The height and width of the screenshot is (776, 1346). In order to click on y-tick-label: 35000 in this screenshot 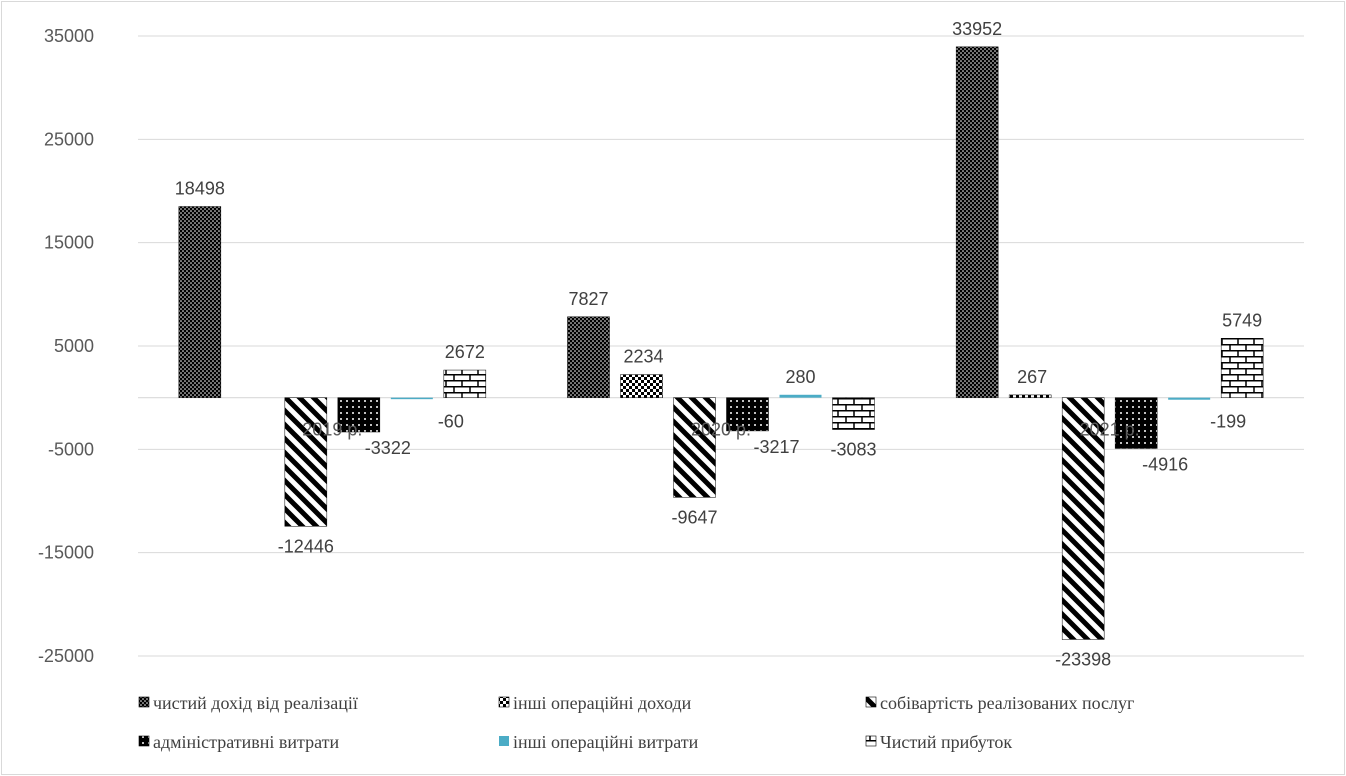, I will do `click(69, 36)`.